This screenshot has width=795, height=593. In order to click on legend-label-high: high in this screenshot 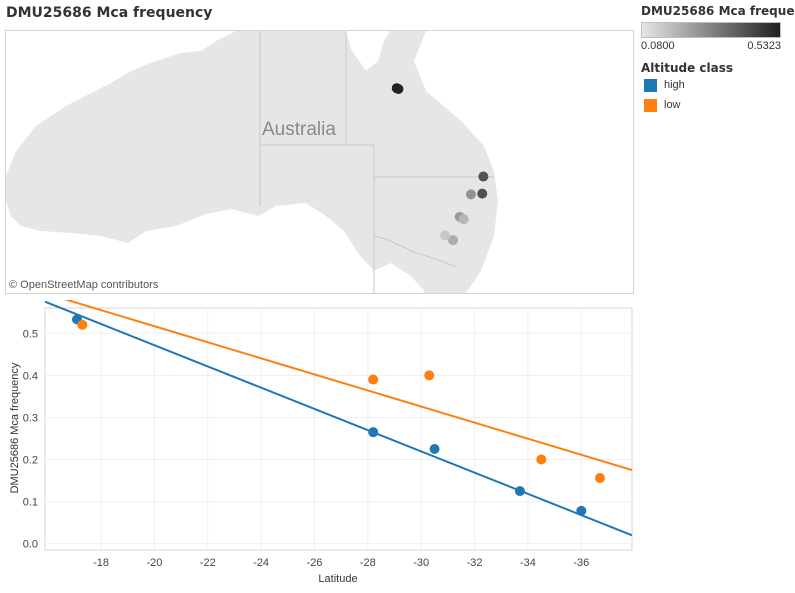, I will do `click(674, 85)`.